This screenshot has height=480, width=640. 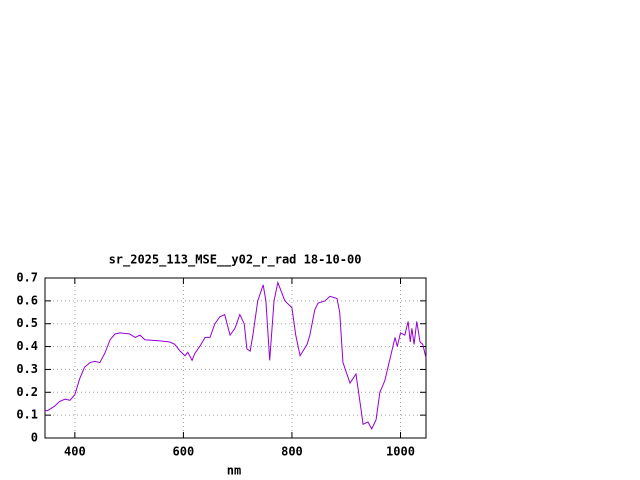 I want to click on chart-title: sr_2025_113_MSE__y02_r_rad 18-10-00, so click(x=235, y=260).